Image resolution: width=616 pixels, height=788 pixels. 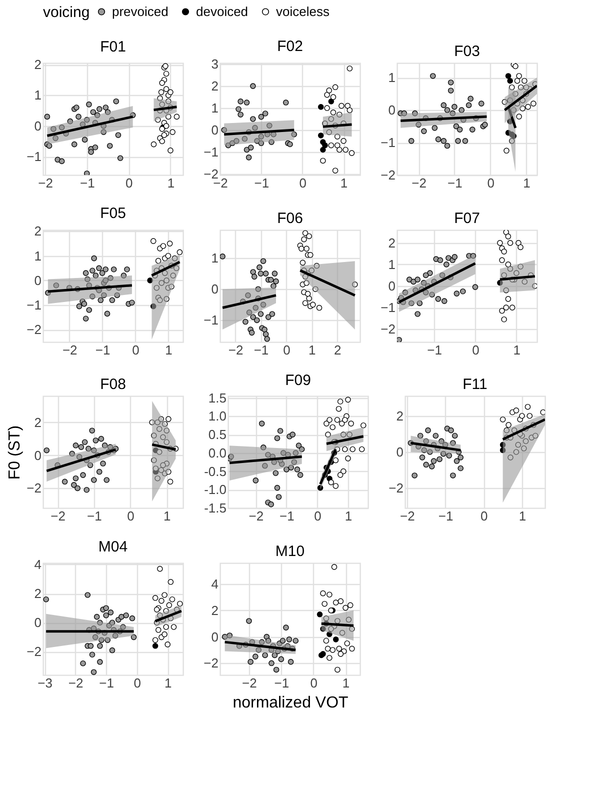 What do you see at coordinates (338, 350) in the screenshot?
I see `x-tick-label: 2` at bounding box center [338, 350].